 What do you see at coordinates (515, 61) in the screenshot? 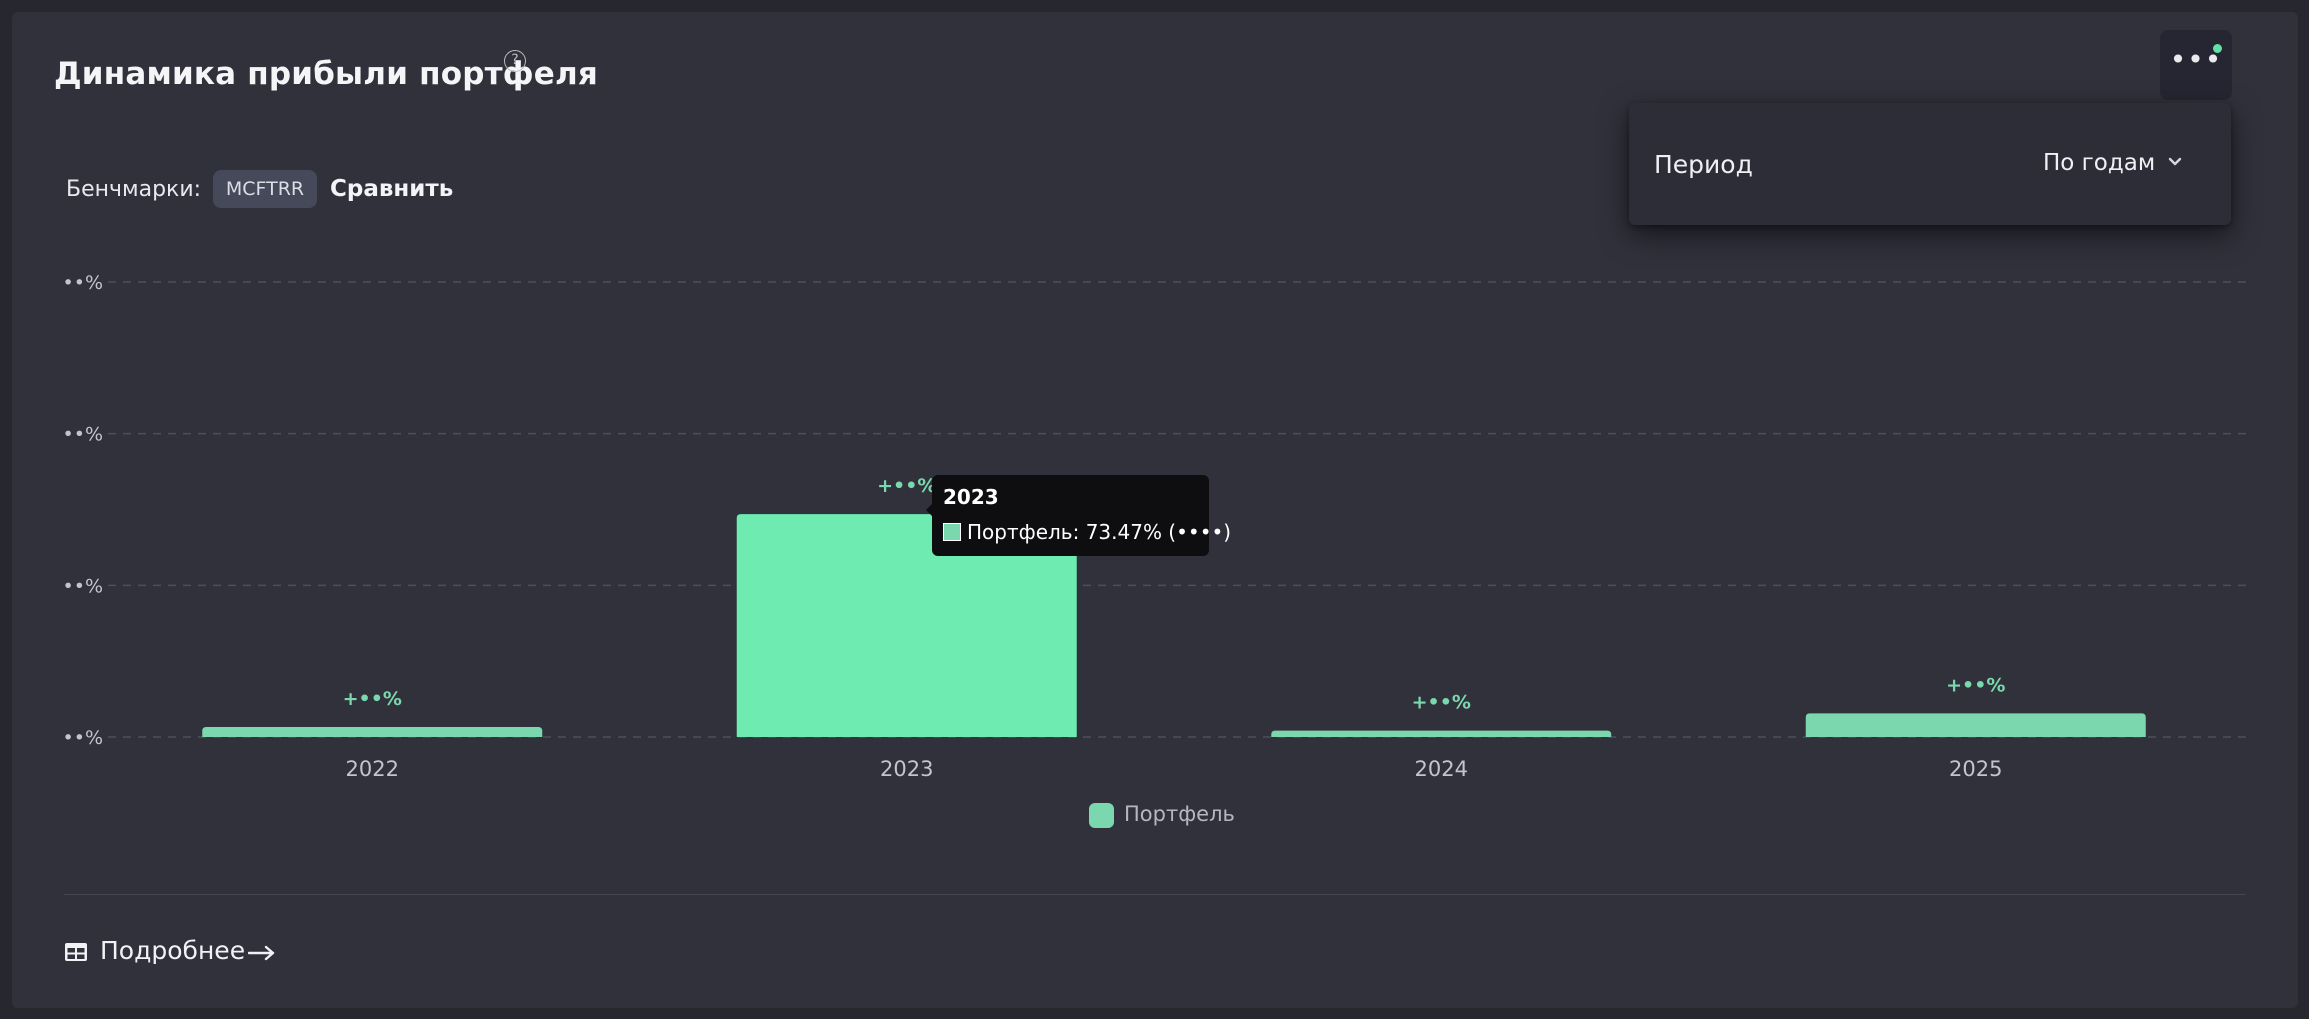
I see `question-circle-icon: ?` at bounding box center [515, 61].